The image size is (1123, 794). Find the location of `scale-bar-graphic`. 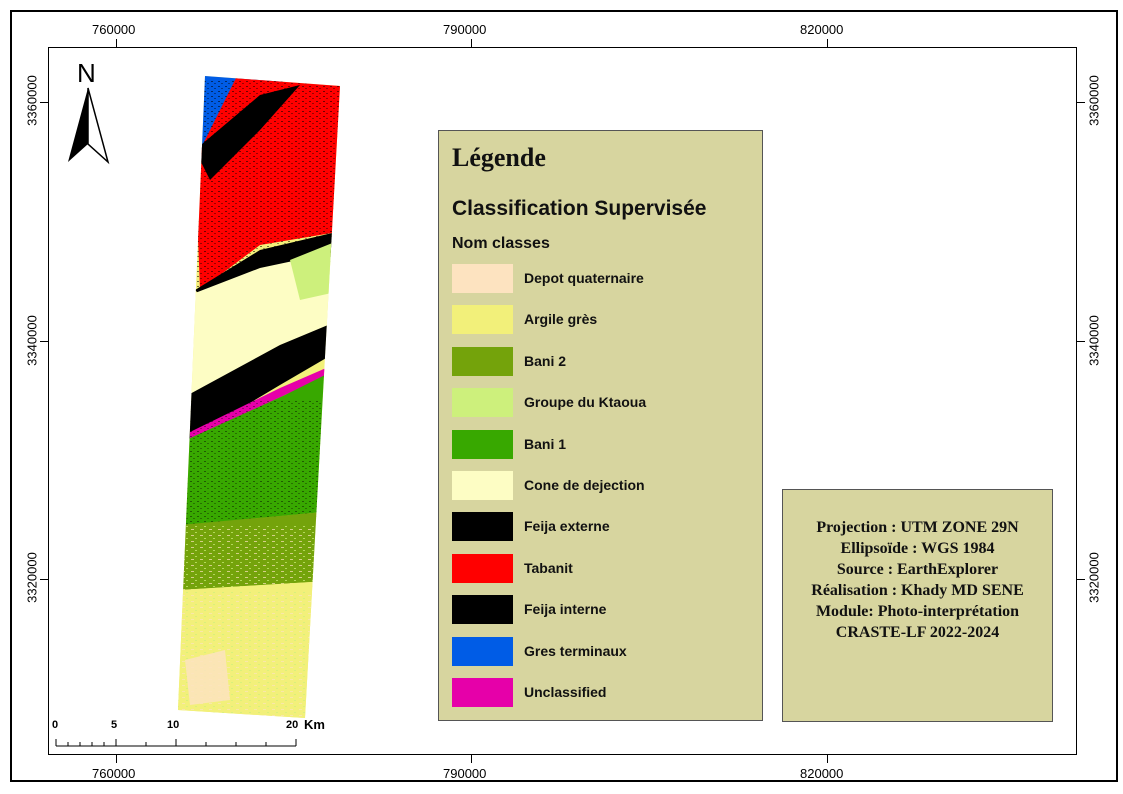

scale-bar-graphic is located at coordinates (176, 743).